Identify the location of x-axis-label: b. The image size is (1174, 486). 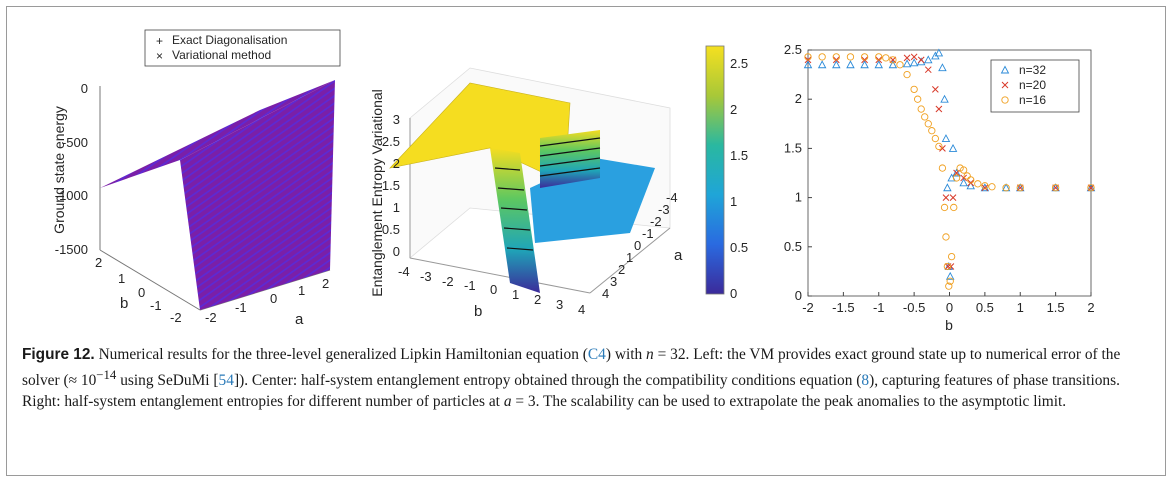
(949, 324).